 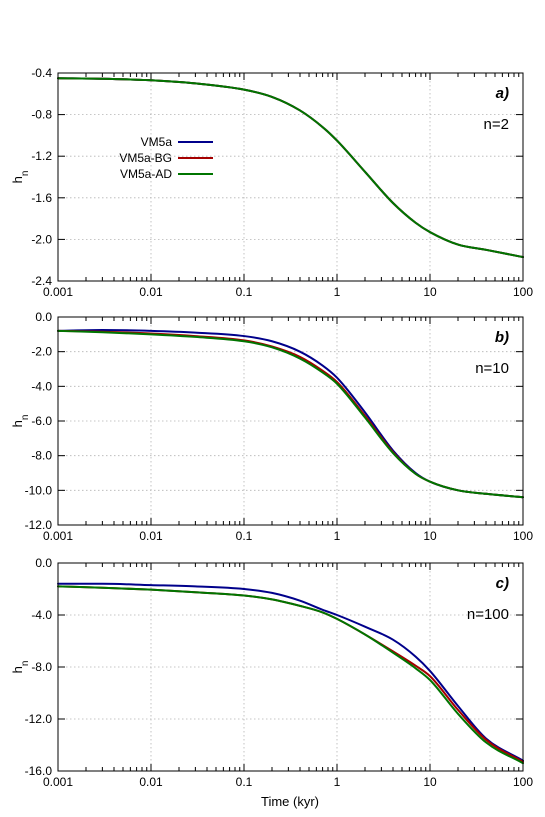 What do you see at coordinates (157, 142) in the screenshot?
I see `legend-label: VM5a` at bounding box center [157, 142].